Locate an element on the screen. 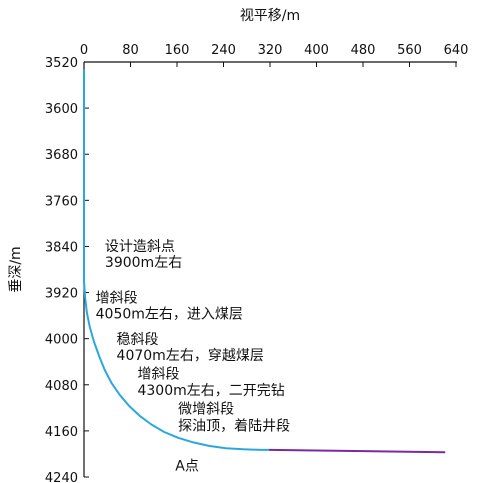  y-tick-label: 4080 is located at coordinates (61, 386).